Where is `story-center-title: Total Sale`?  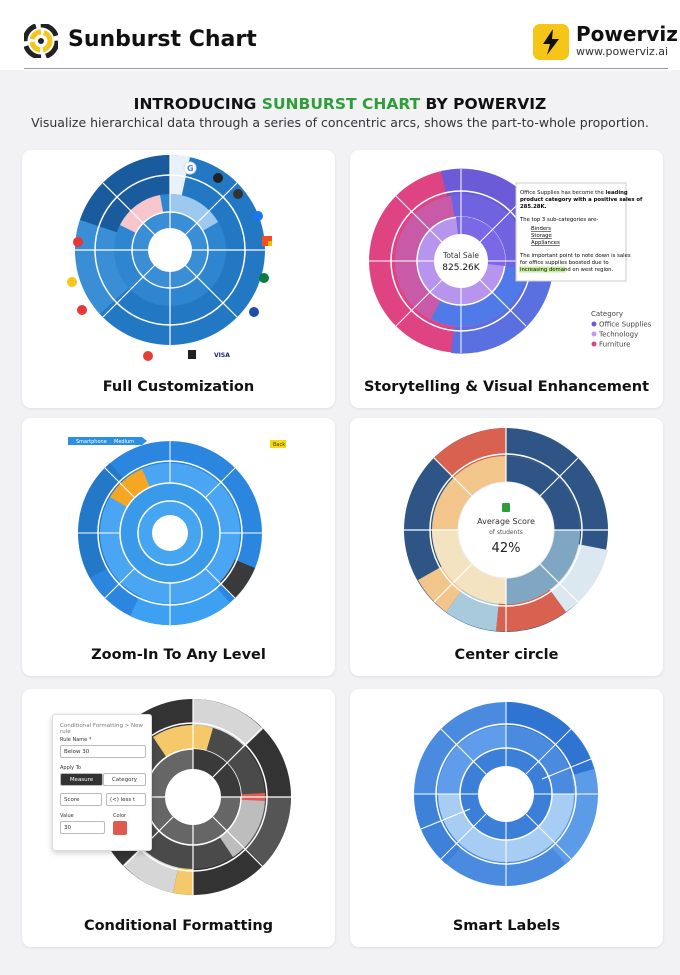 story-center-title: Total Sale is located at coordinates (460, 255).